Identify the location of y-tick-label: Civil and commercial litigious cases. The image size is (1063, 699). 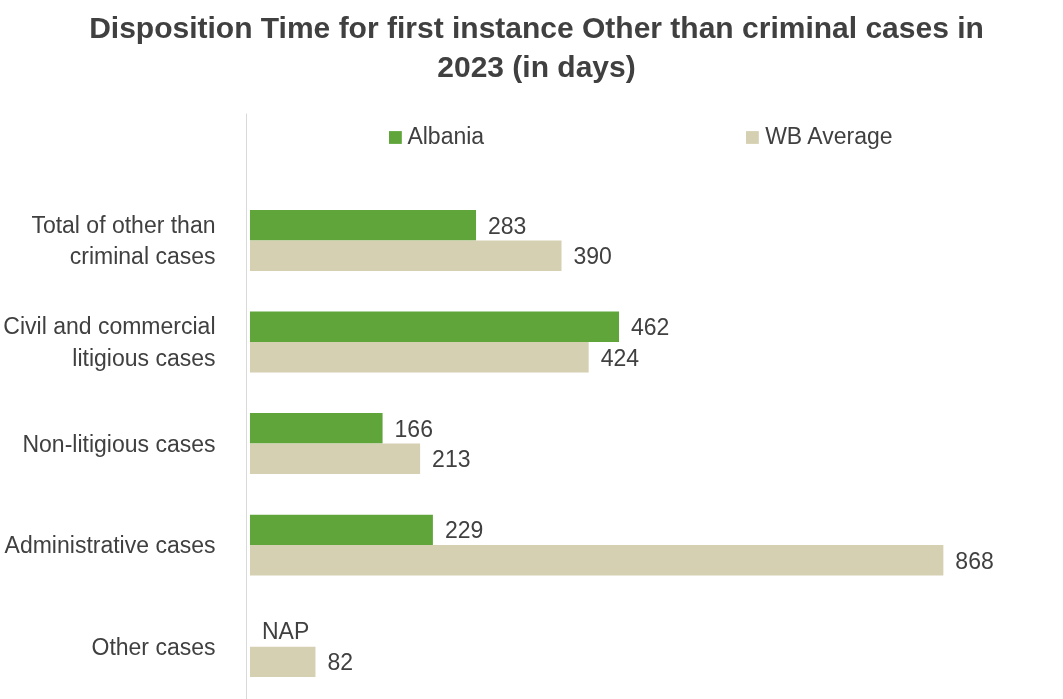
(109, 342).